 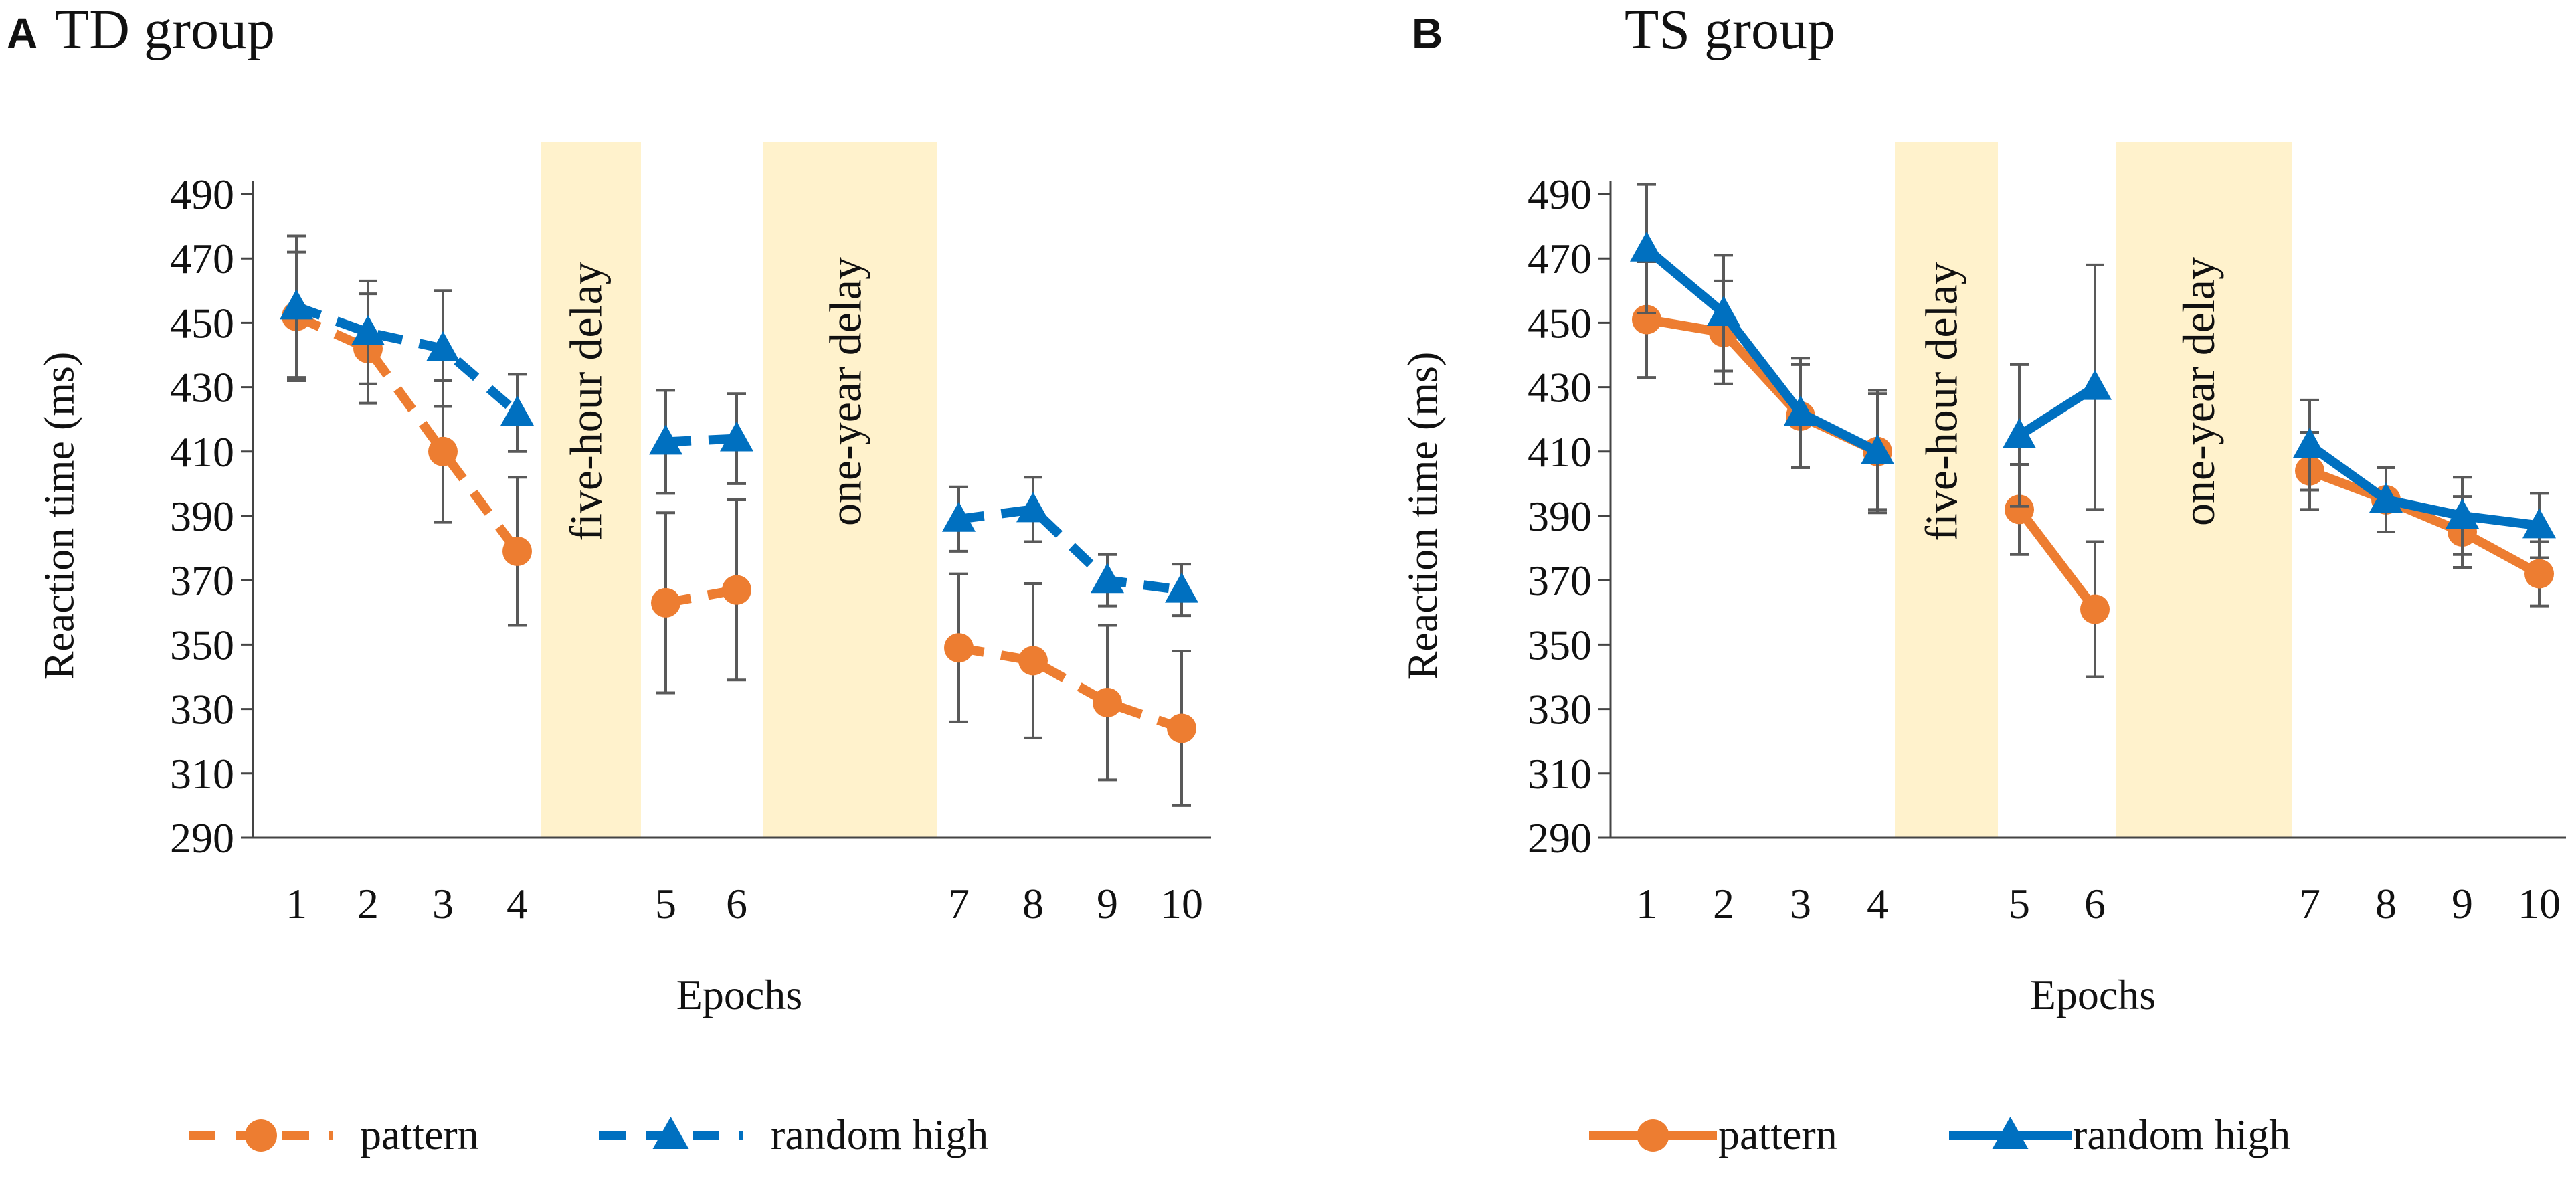 What do you see at coordinates (22, 33) in the screenshot?
I see `panel-label: A` at bounding box center [22, 33].